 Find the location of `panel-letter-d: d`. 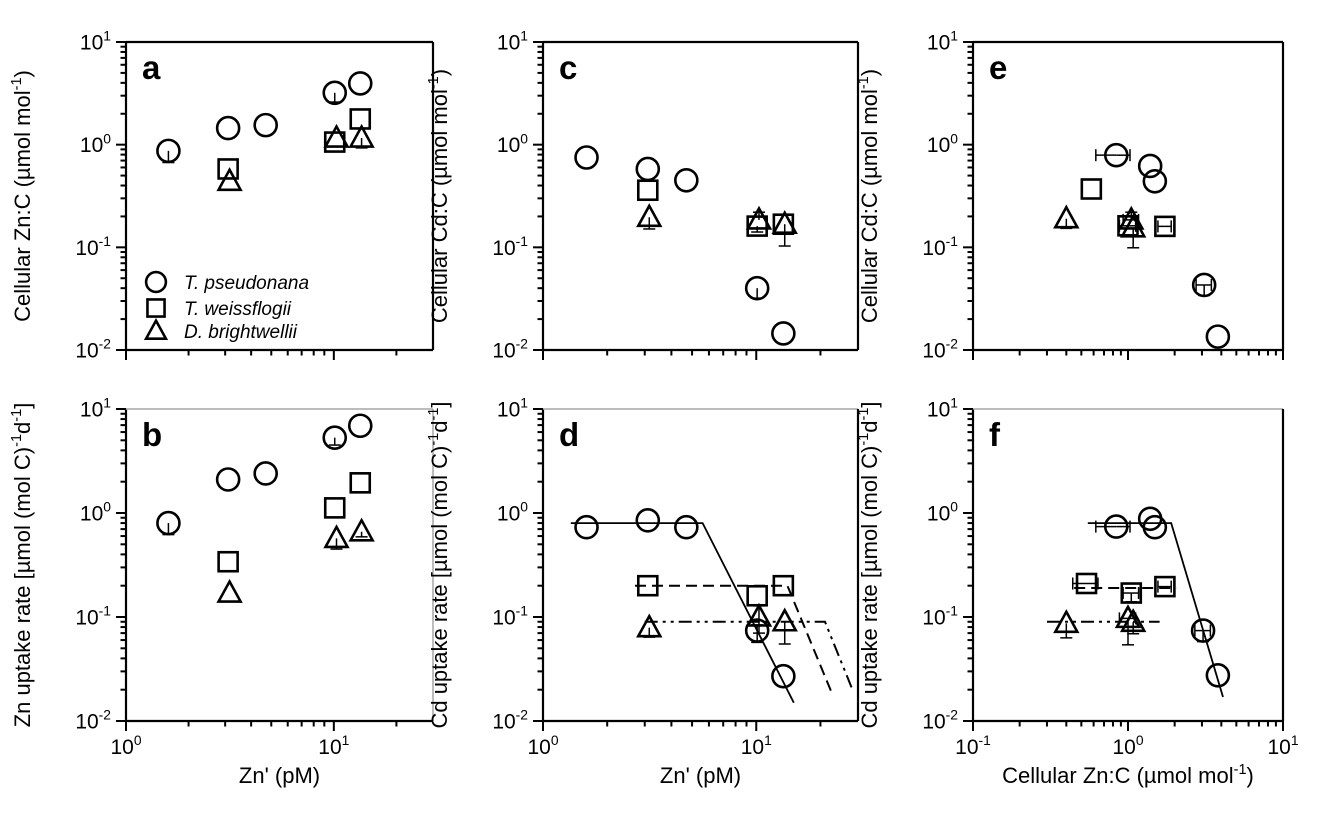

panel-letter-d: d is located at coordinates (569, 434).